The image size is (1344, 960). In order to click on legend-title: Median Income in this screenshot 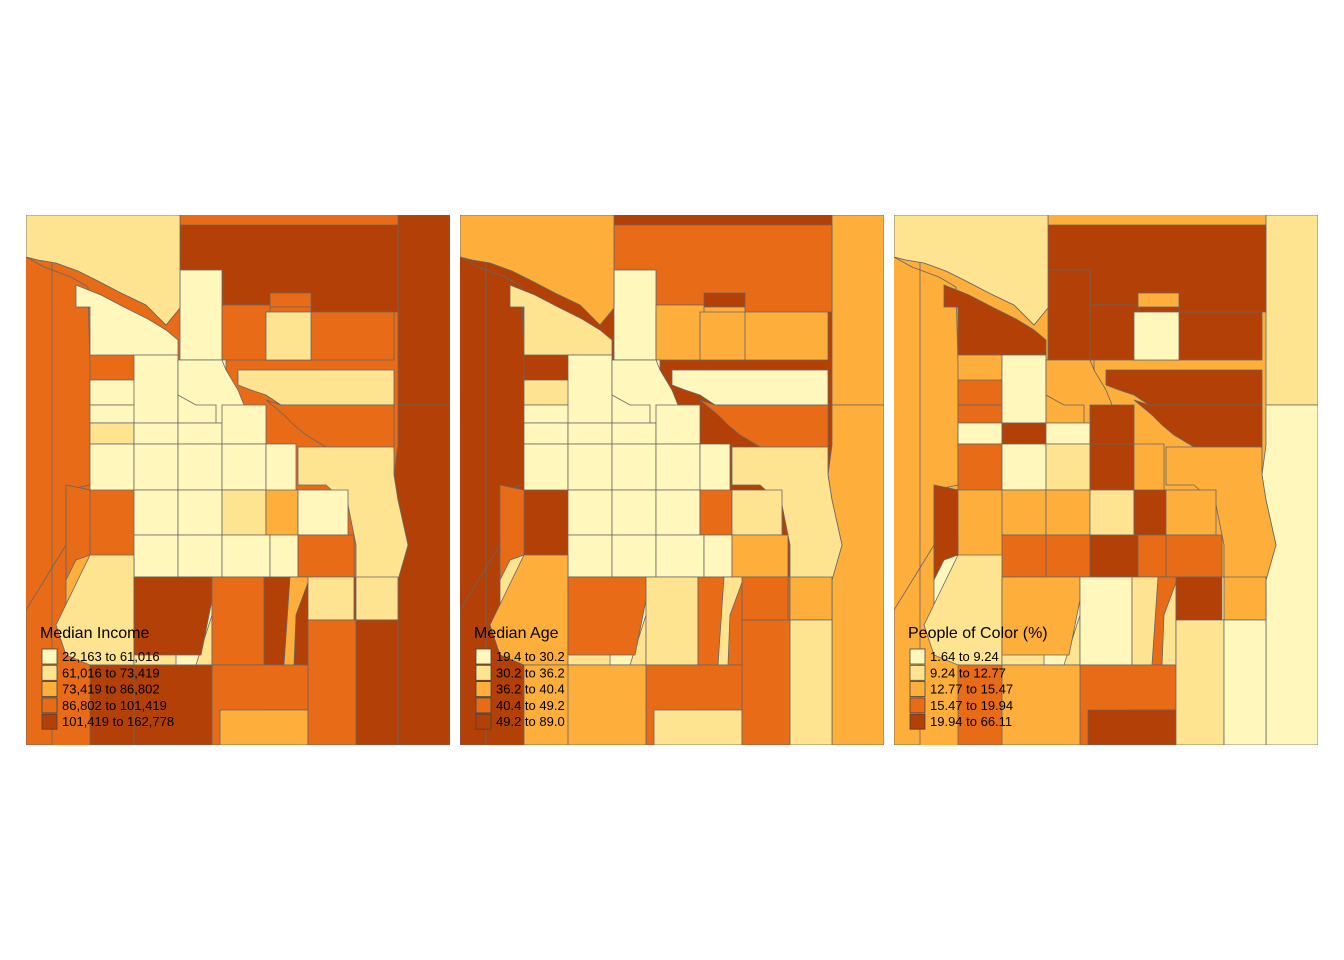, I will do `click(94, 633)`.